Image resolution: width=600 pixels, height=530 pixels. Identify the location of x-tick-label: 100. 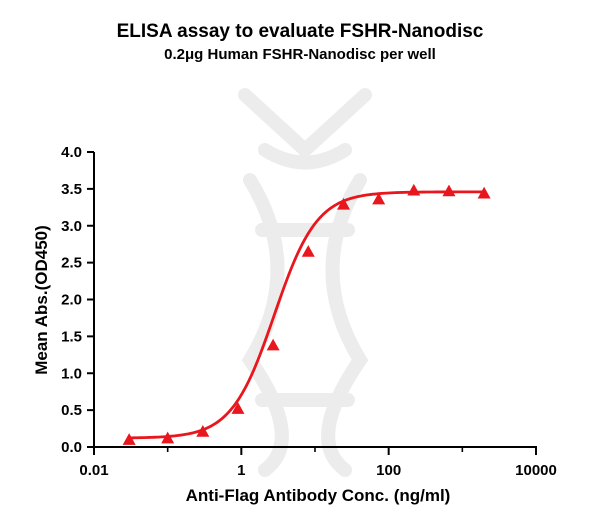
(388, 470).